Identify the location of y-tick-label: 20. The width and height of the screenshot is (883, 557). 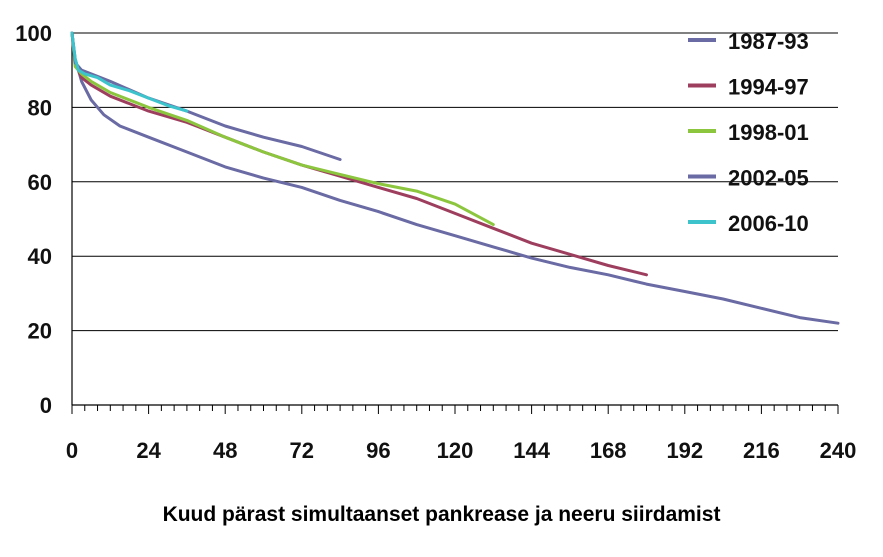
(40, 331).